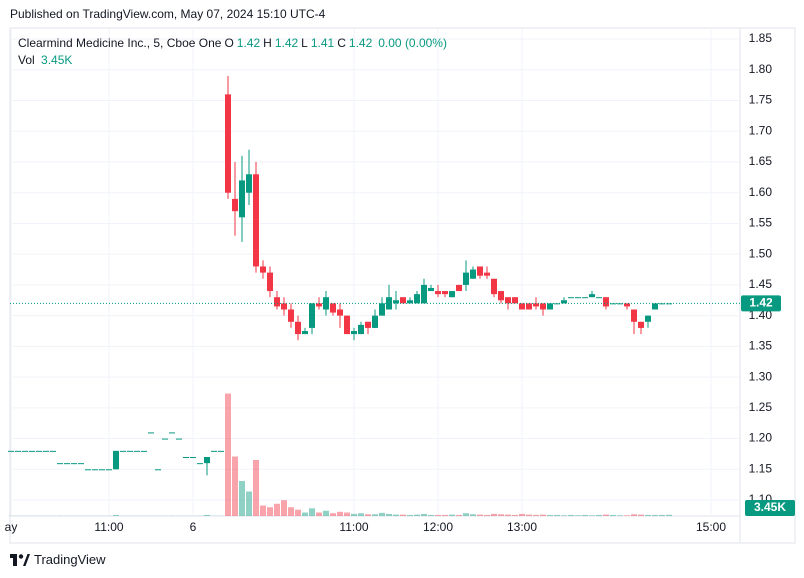 Image resolution: width=804 pixels, height=578 pixels. What do you see at coordinates (770, 507) in the screenshot?
I see `volume-badge-label: 3.45K` at bounding box center [770, 507].